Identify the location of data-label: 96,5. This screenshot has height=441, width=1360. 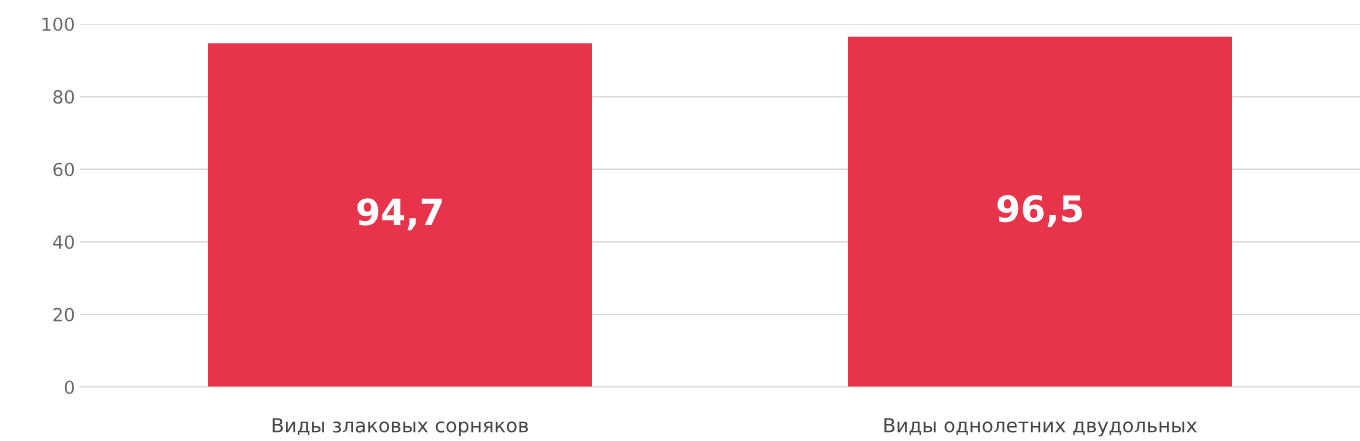
(1040, 211).